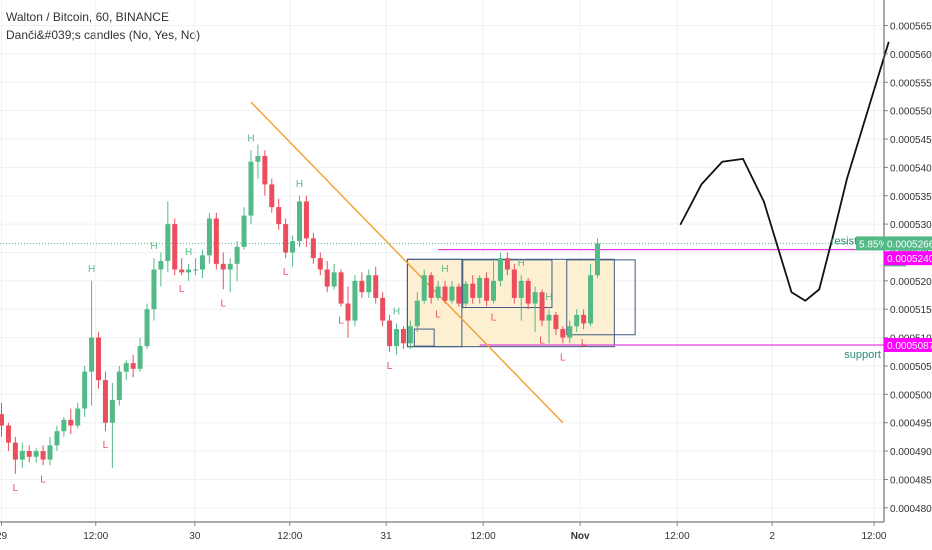 The width and height of the screenshot is (932, 550). What do you see at coordinates (387, 536) in the screenshot?
I see `time-axis-label: 31` at bounding box center [387, 536].